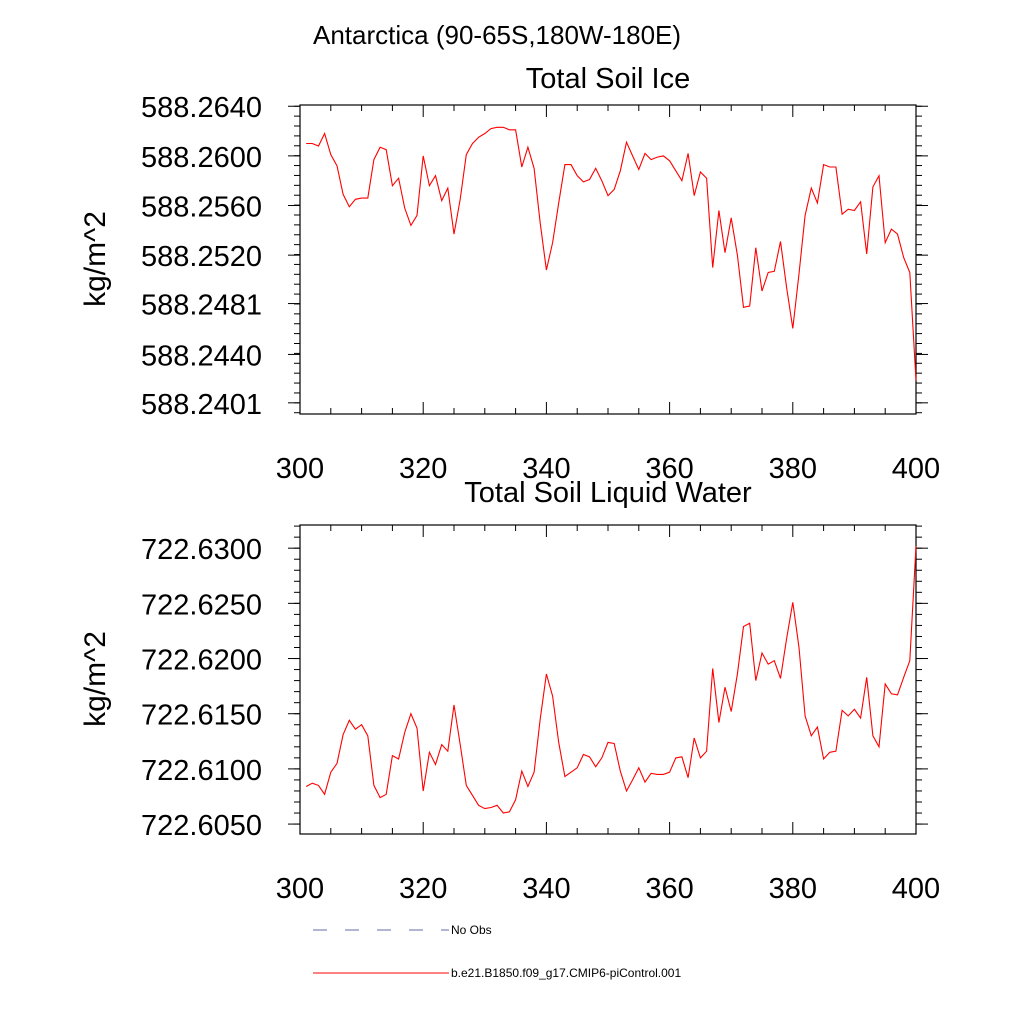  Describe the element at coordinates (201, 356) in the screenshot. I see `y-tick-label: 588.2440` at that location.